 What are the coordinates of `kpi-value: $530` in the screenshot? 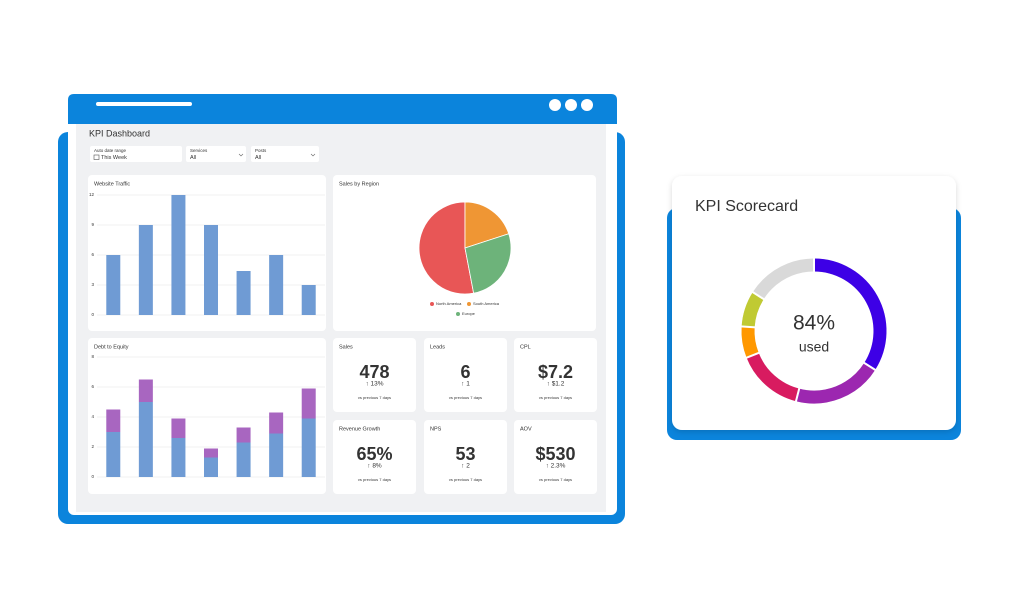 It's located at (555, 454).